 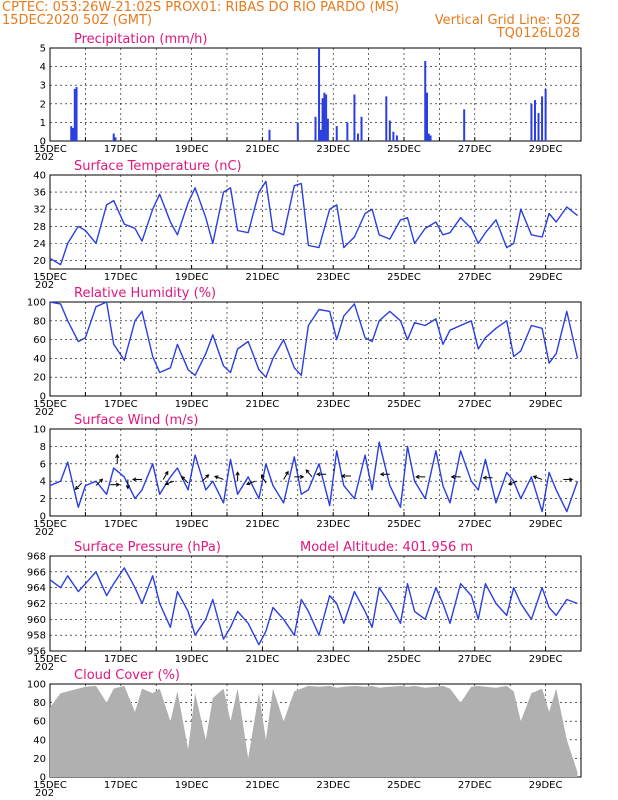 What do you see at coordinates (43, 447) in the screenshot?
I see `y-tick-label: 8` at bounding box center [43, 447].